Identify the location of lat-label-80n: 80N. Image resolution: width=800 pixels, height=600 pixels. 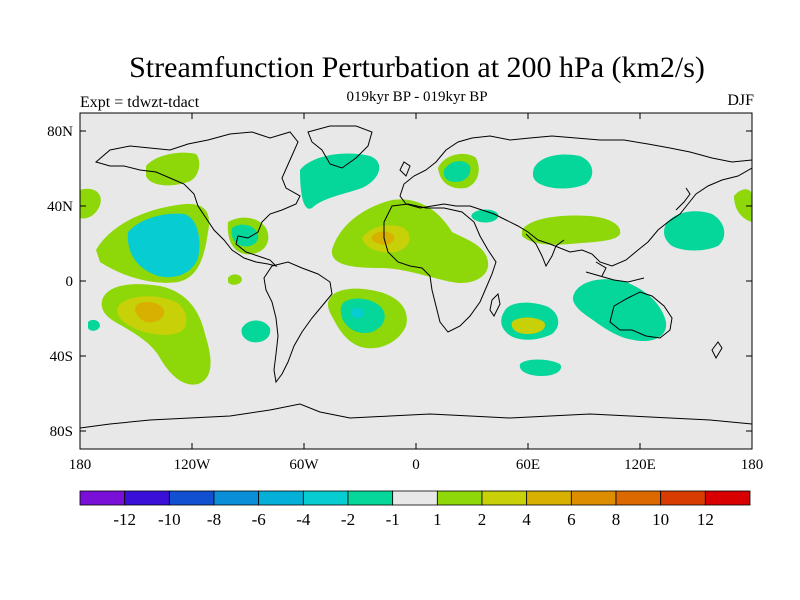
(60, 132).